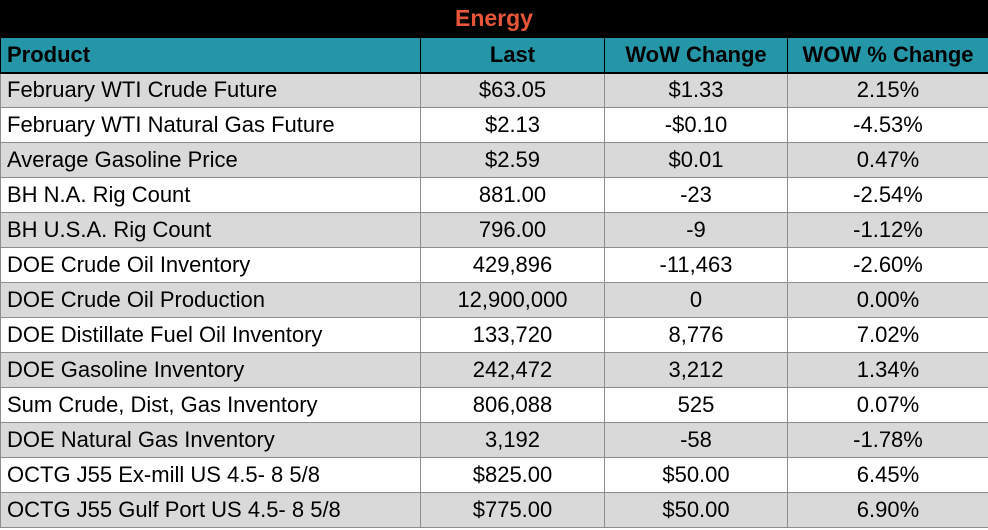  Describe the element at coordinates (696, 440) in the screenshot. I see `wow-change-cell: -58` at that location.